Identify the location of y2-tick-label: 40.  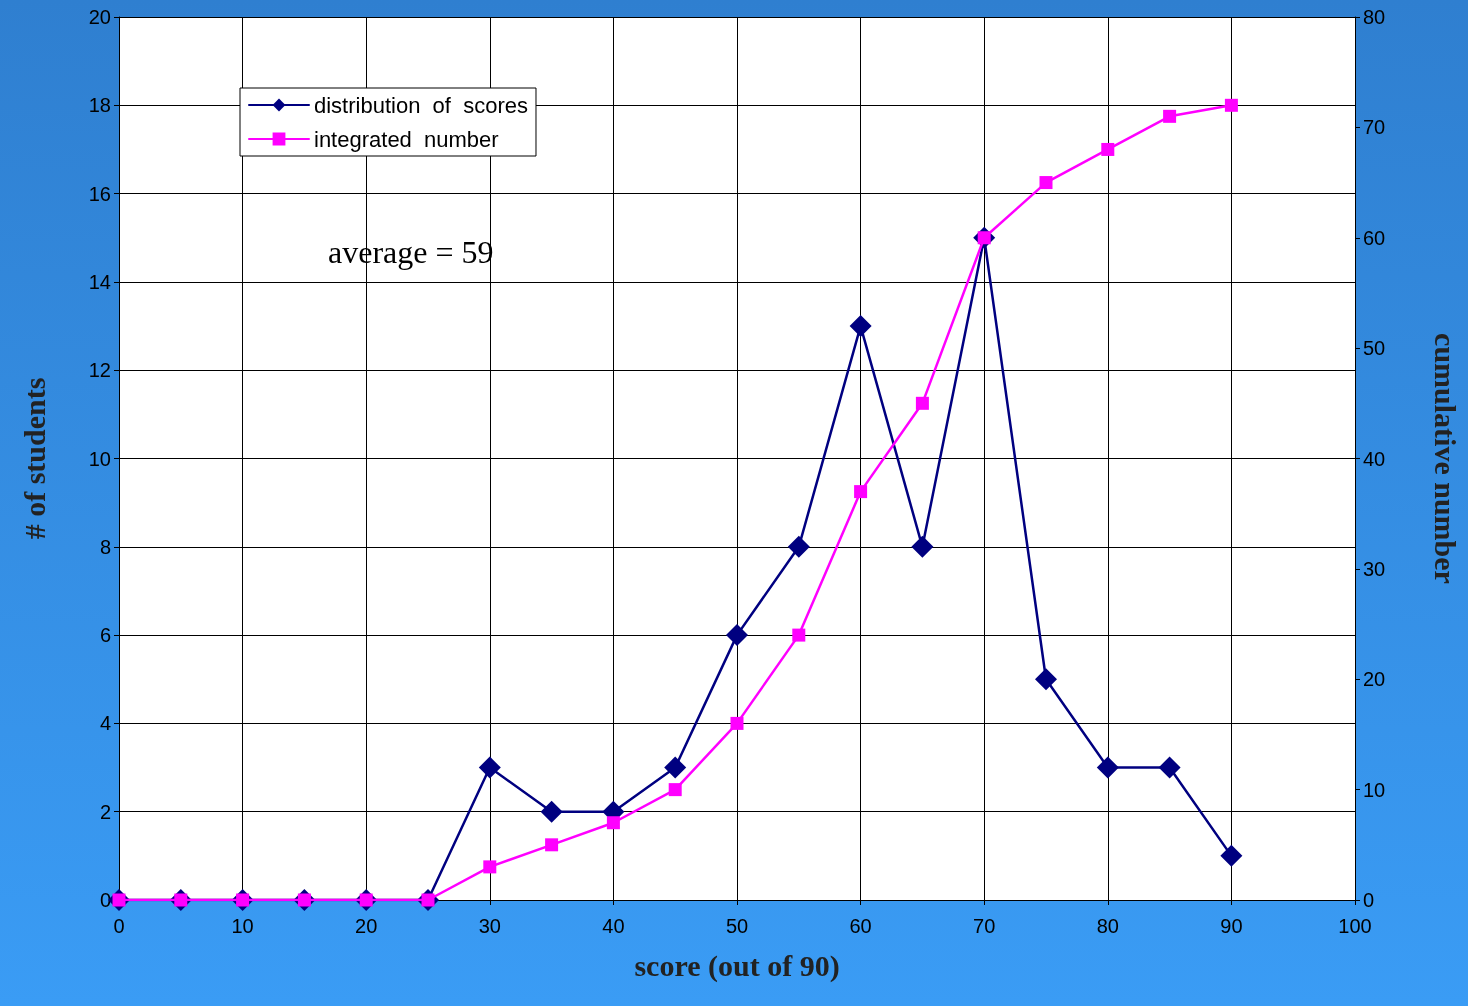
(1374, 458).